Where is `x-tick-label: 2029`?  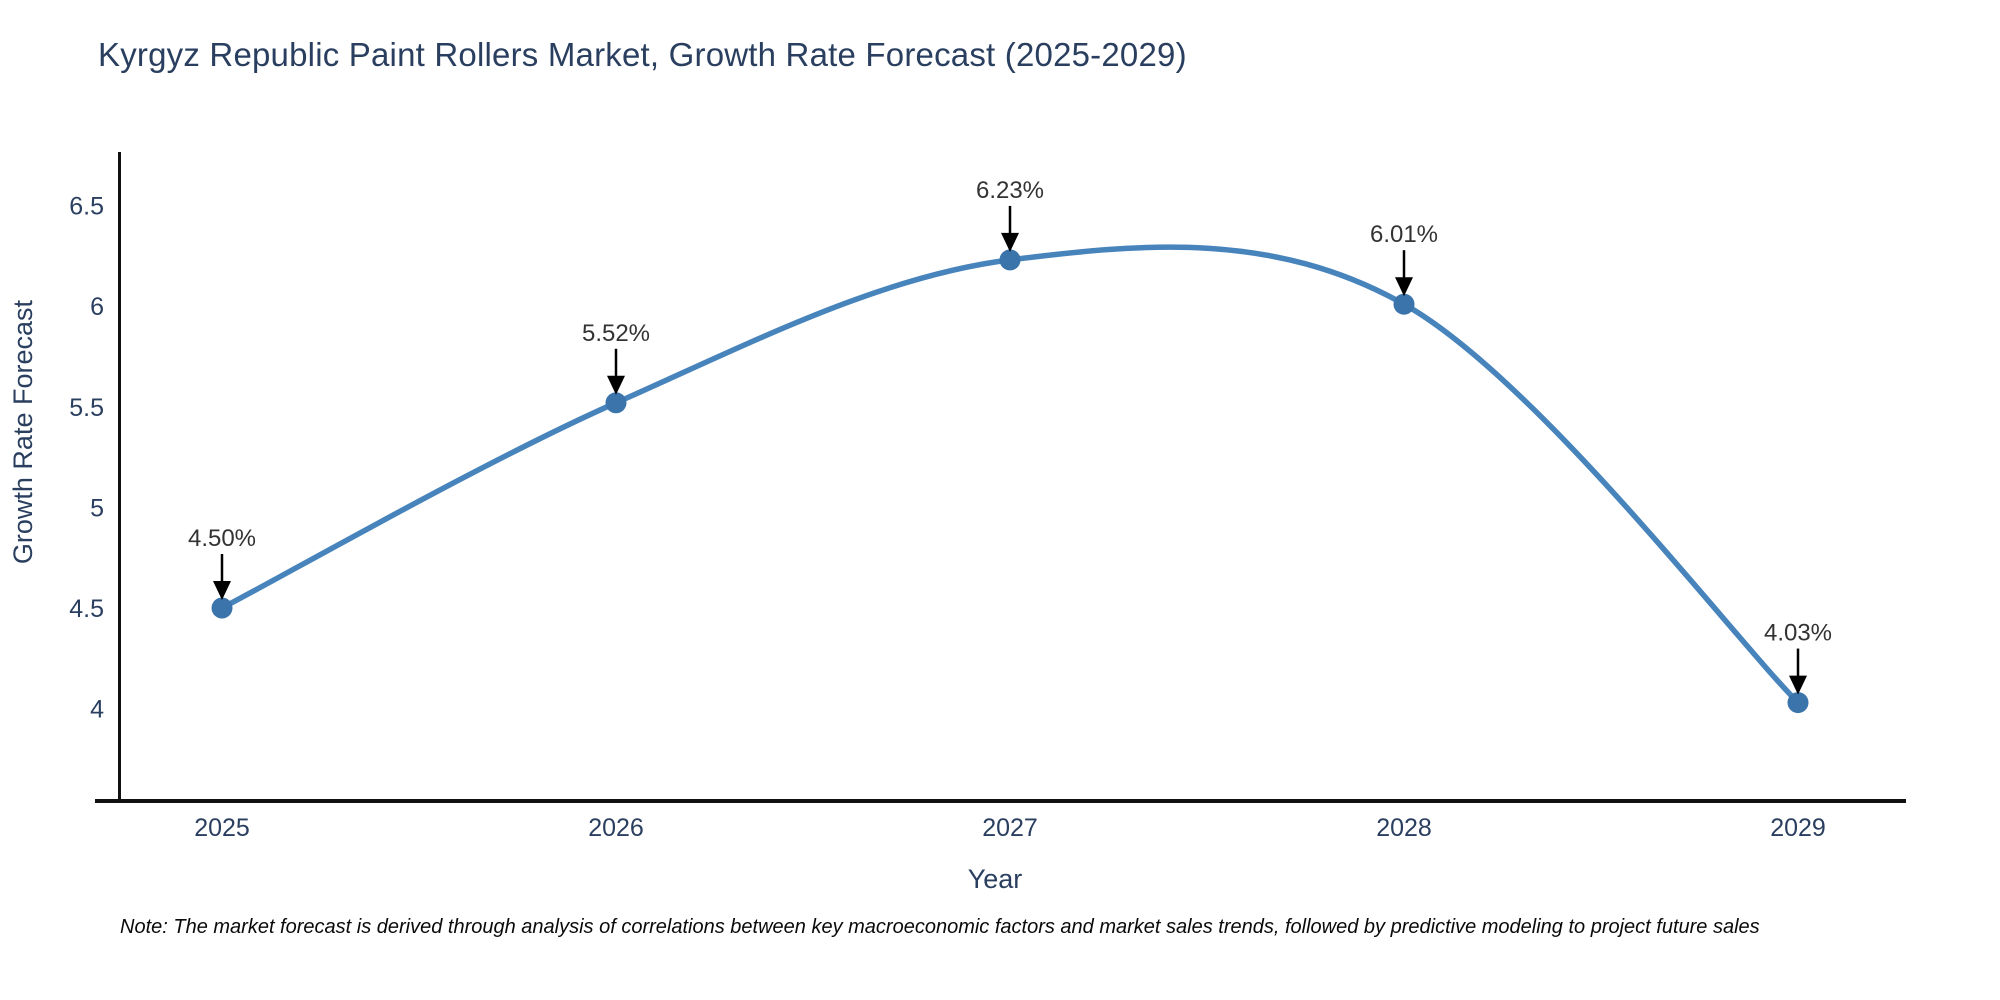
x-tick-label: 2029 is located at coordinates (1798, 828).